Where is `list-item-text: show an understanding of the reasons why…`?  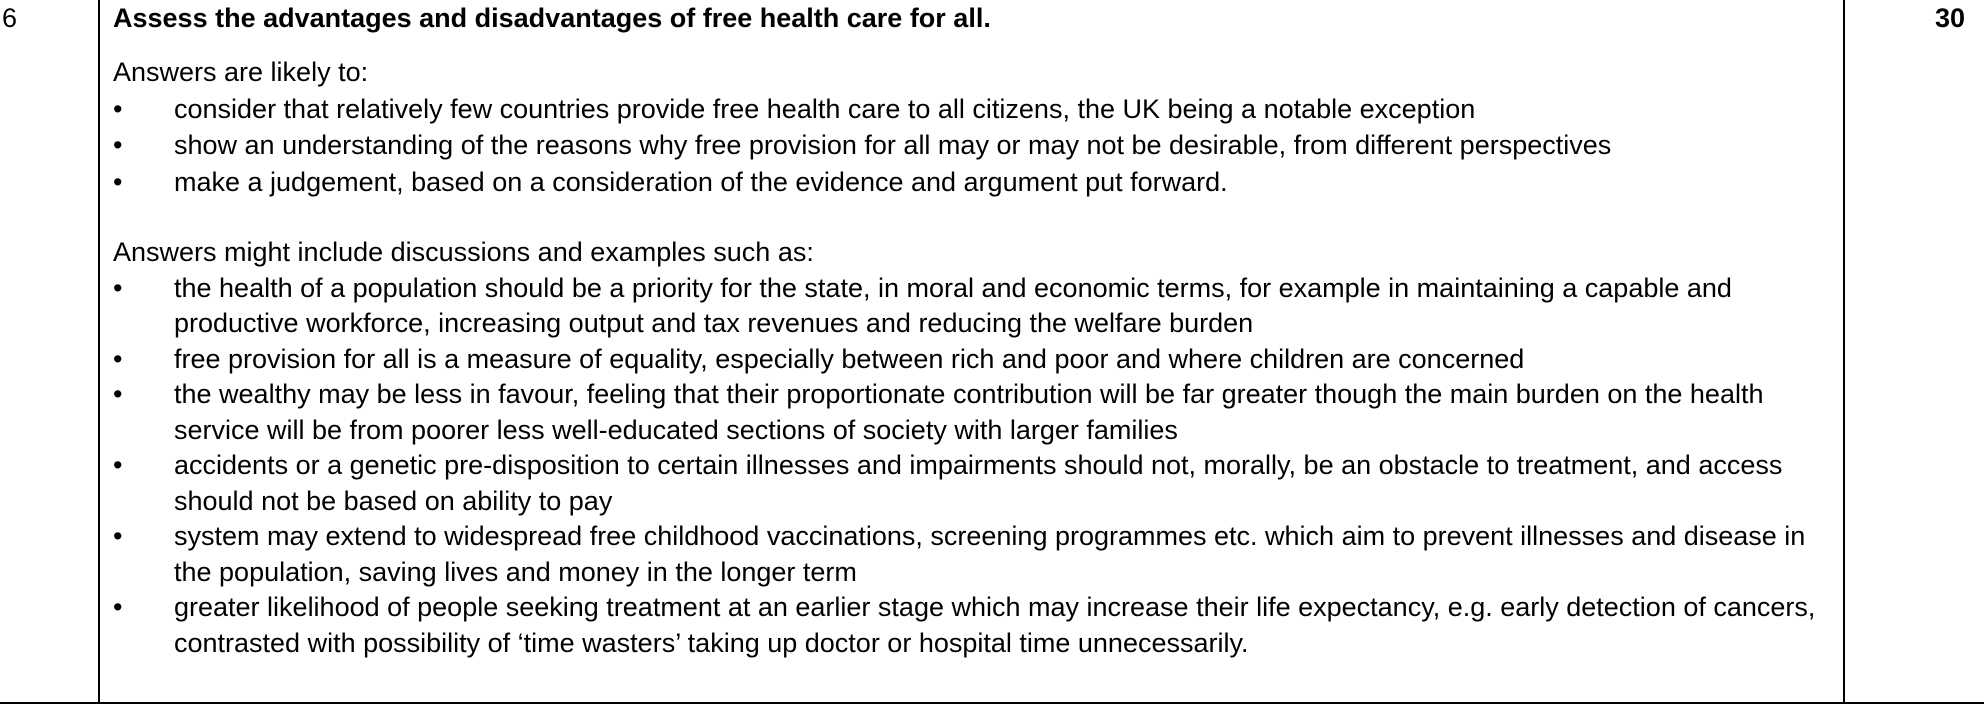
list-item-text: show an understanding of the reasons why… is located at coordinates (893, 145).